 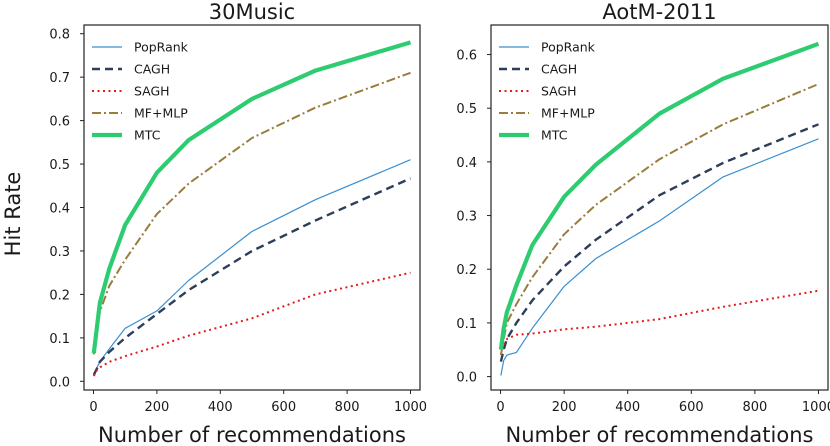 I want to click on chart-title: 30Music, so click(x=252, y=12).